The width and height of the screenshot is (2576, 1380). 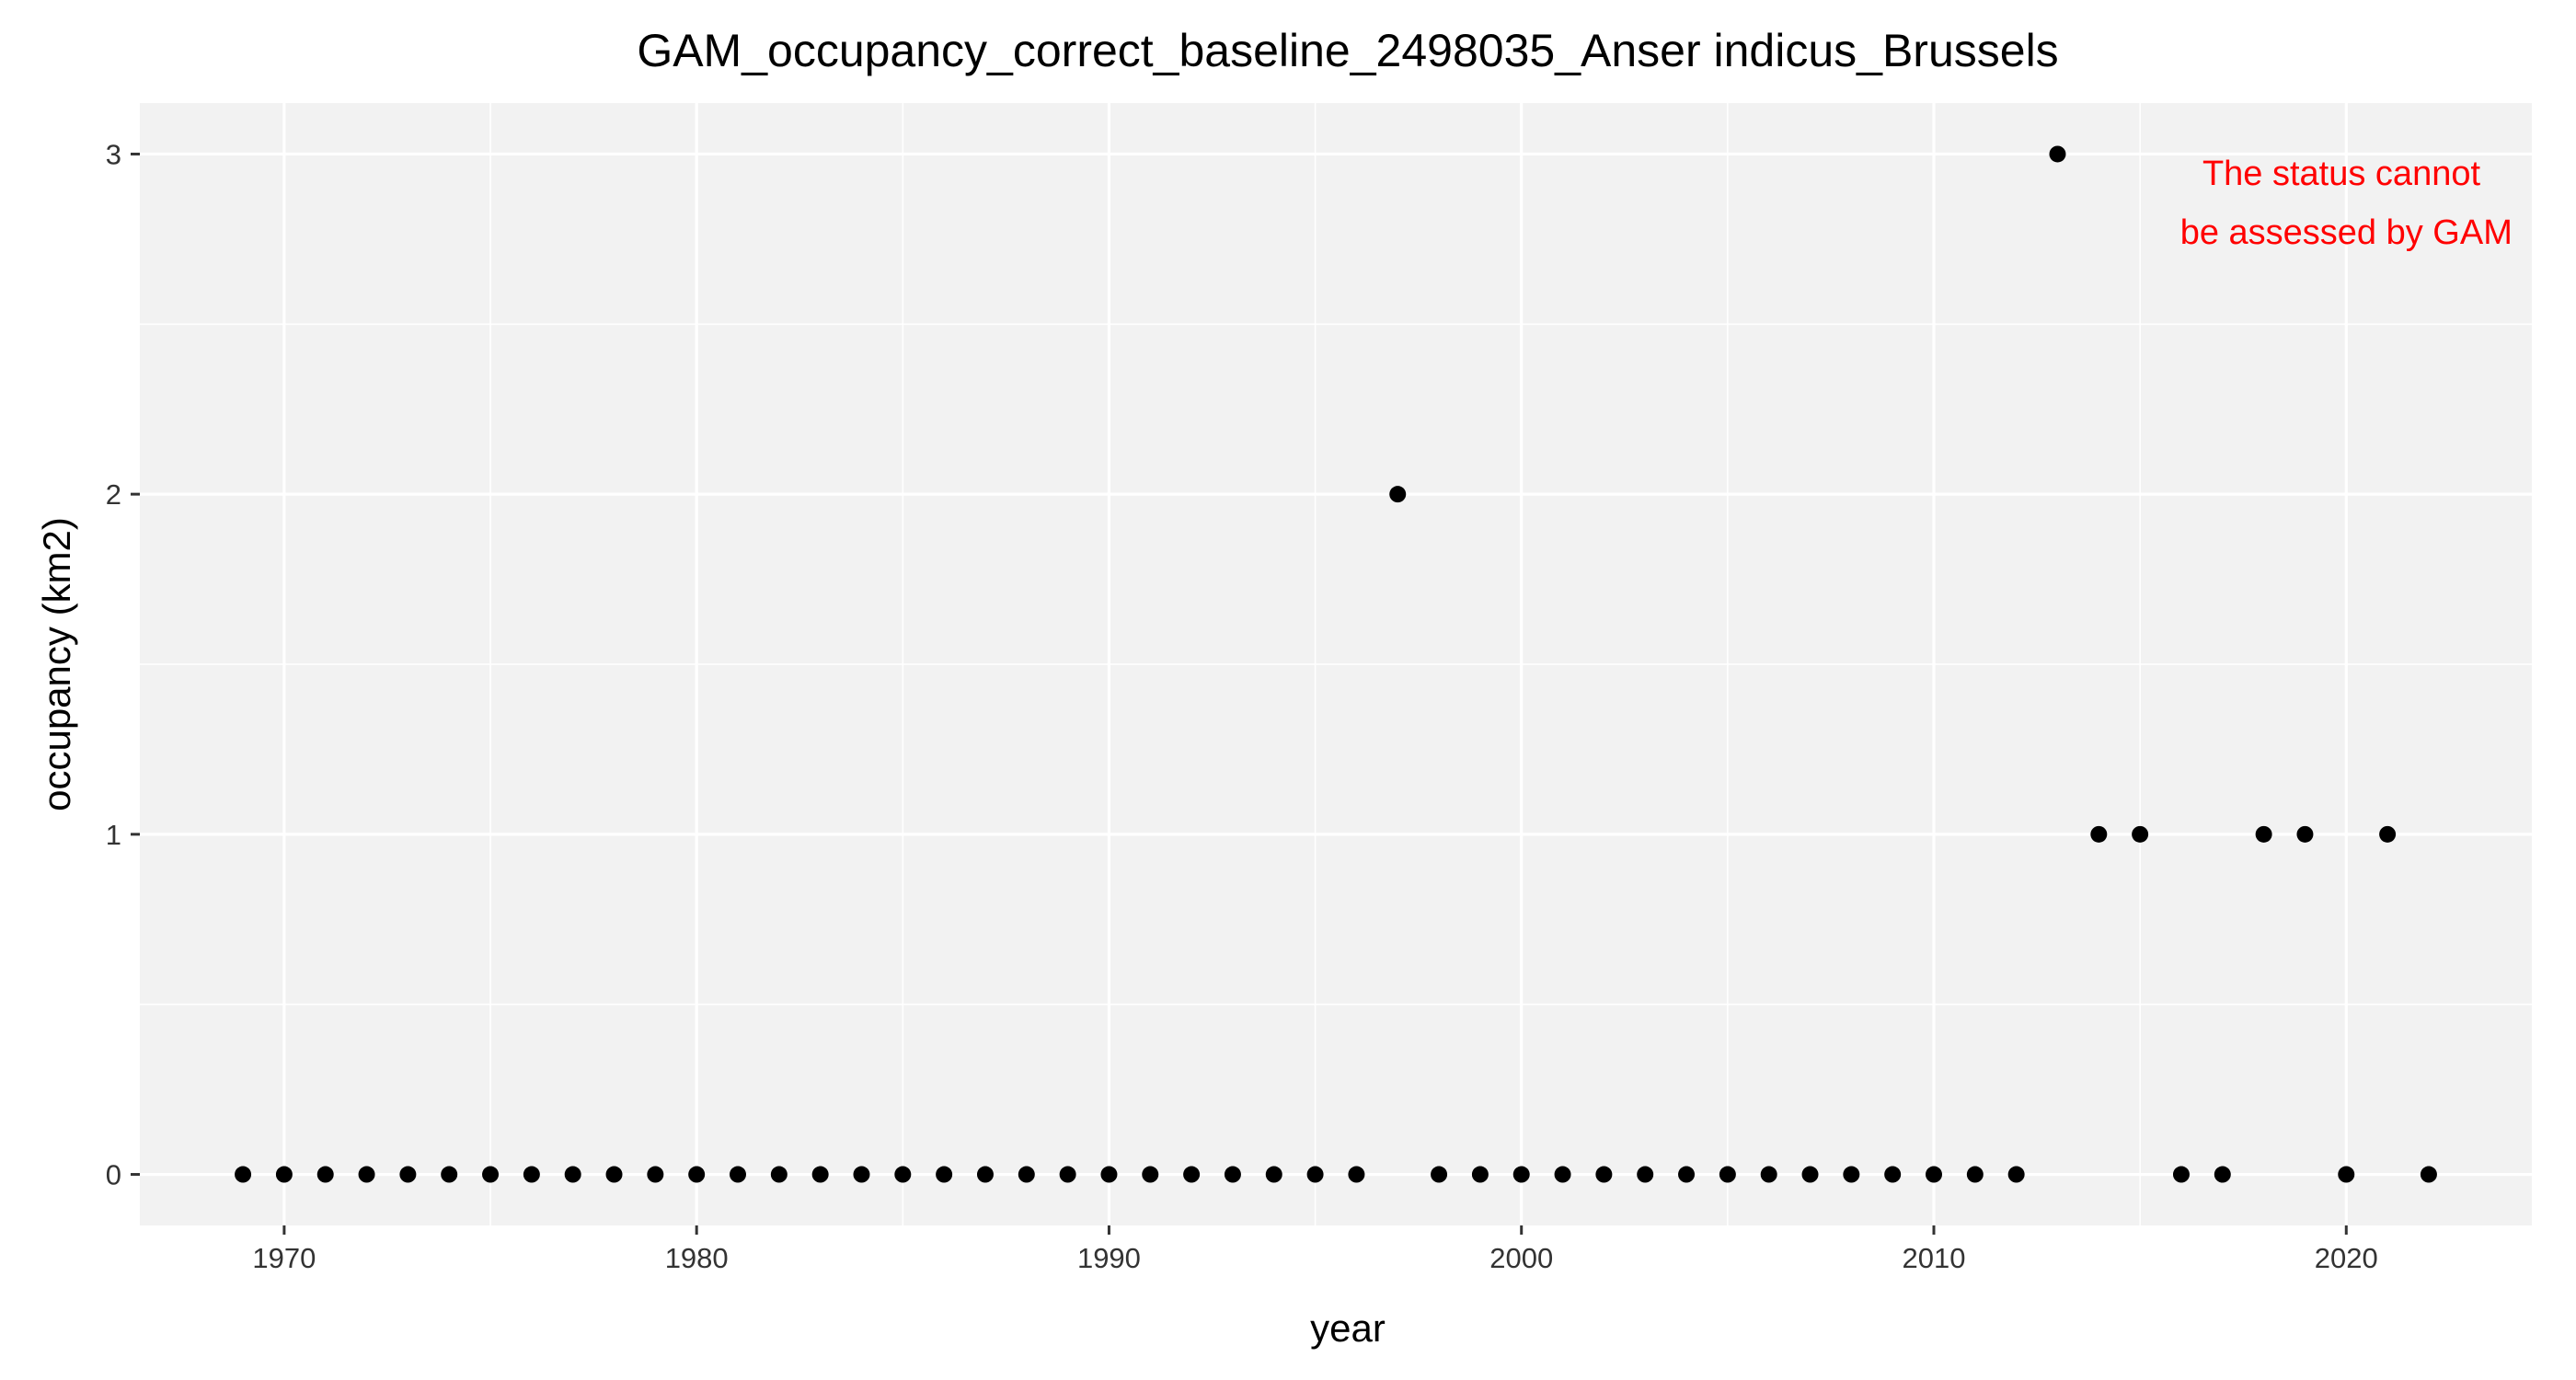 What do you see at coordinates (1109, 1258) in the screenshot?
I see `x-tick-label: 1990` at bounding box center [1109, 1258].